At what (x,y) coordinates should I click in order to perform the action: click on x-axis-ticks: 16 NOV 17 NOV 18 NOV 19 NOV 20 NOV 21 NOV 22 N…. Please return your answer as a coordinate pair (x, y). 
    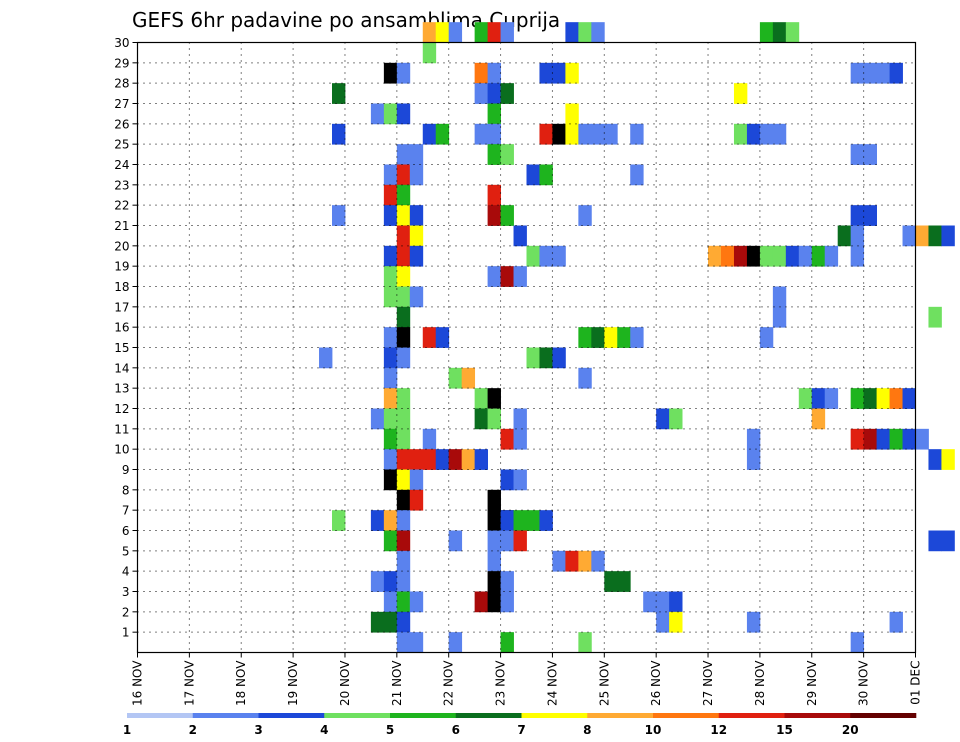
    Looking at the image, I should click on (527, 679).